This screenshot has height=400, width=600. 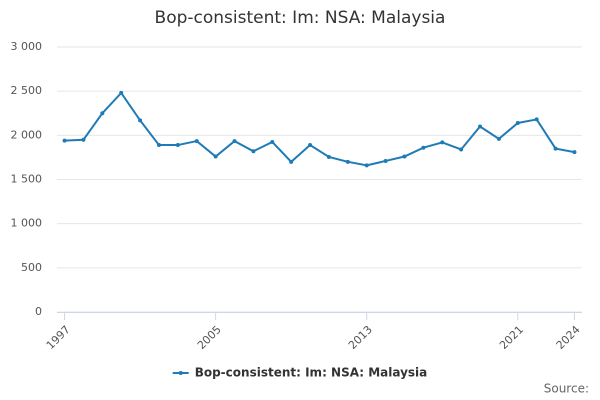 I want to click on x-tick-label: 2021, so click(x=511, y=337).